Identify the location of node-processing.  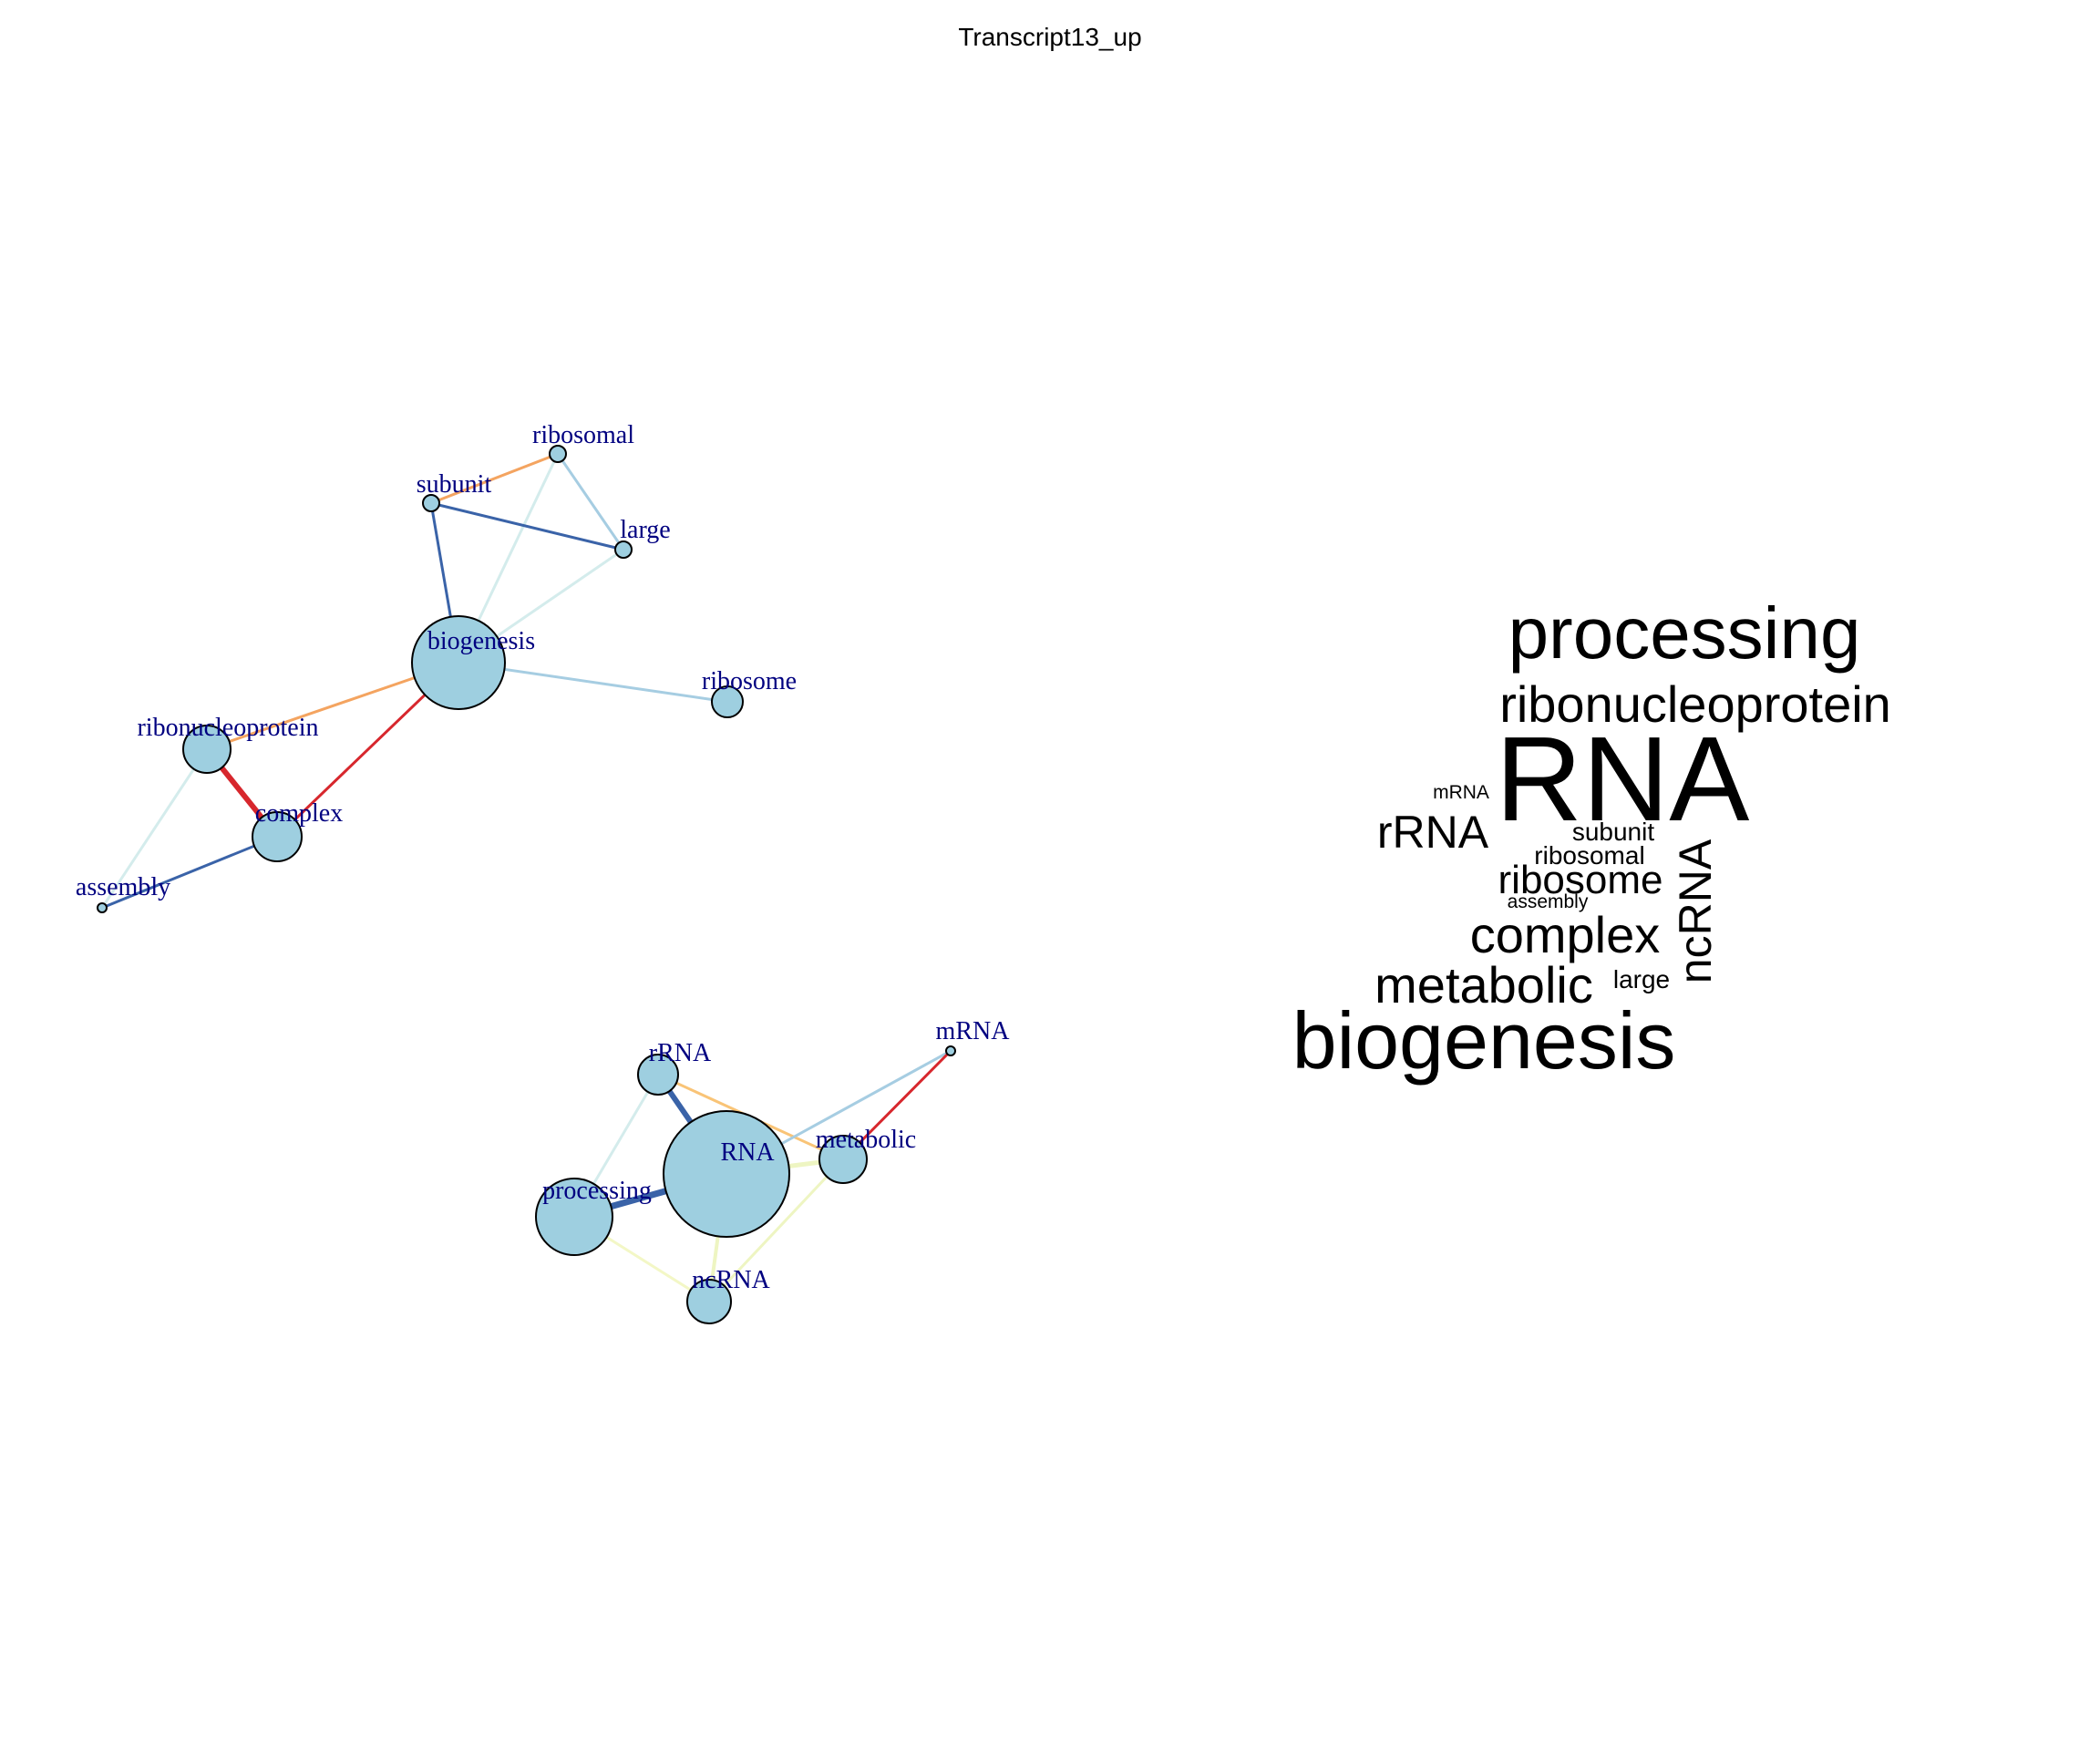
(574, 1217).